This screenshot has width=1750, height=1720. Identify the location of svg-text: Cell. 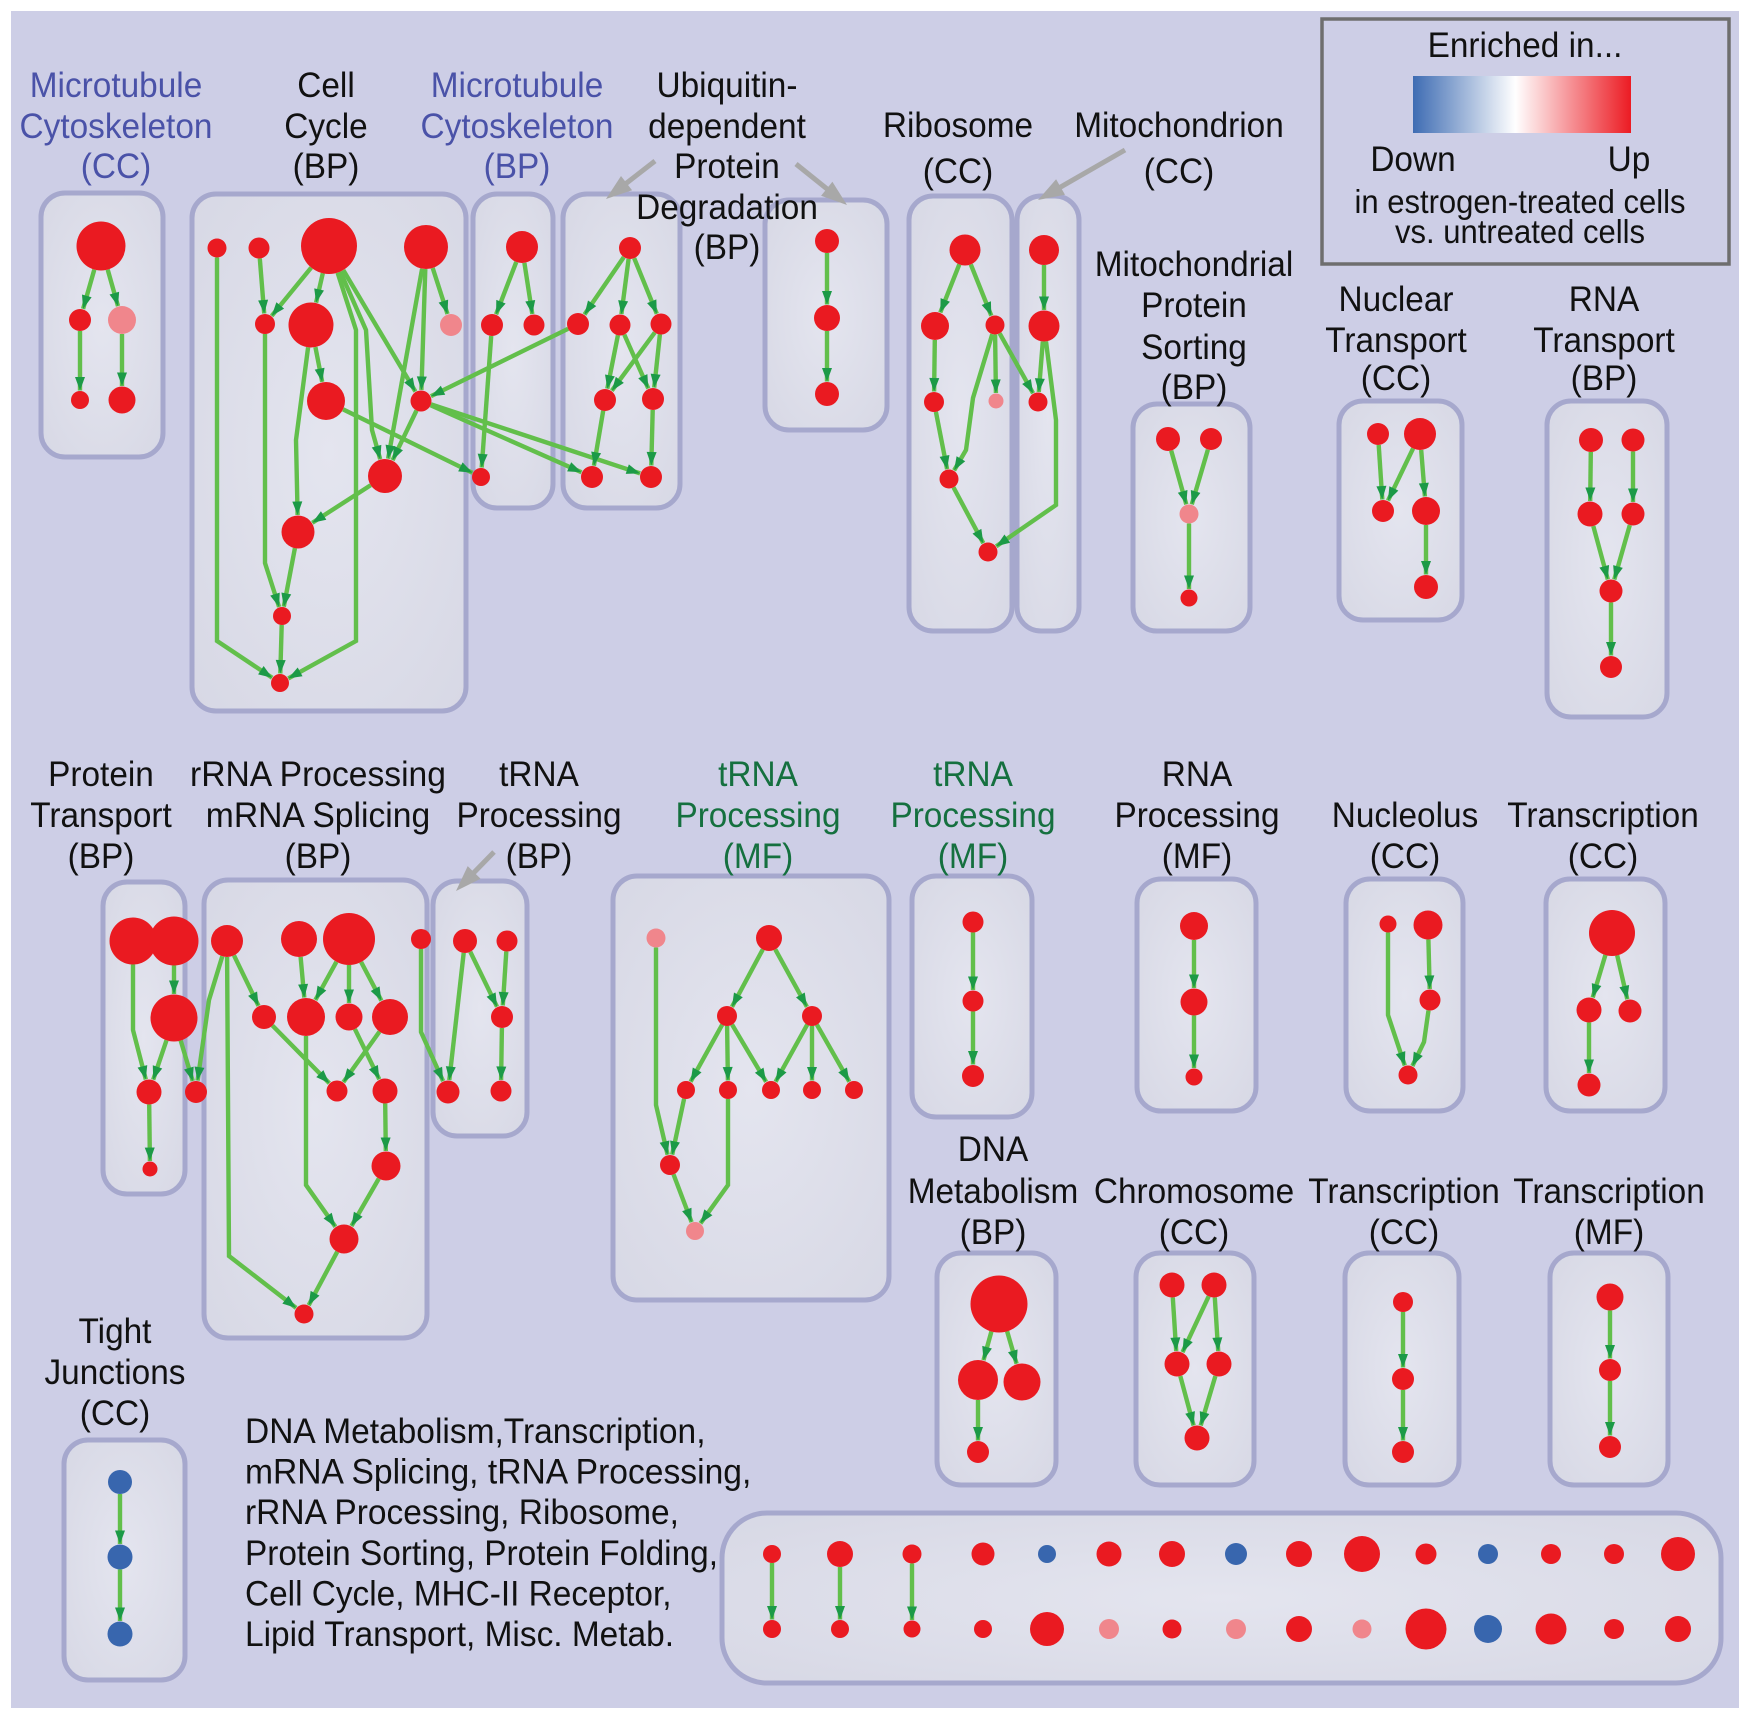
(326, 85).